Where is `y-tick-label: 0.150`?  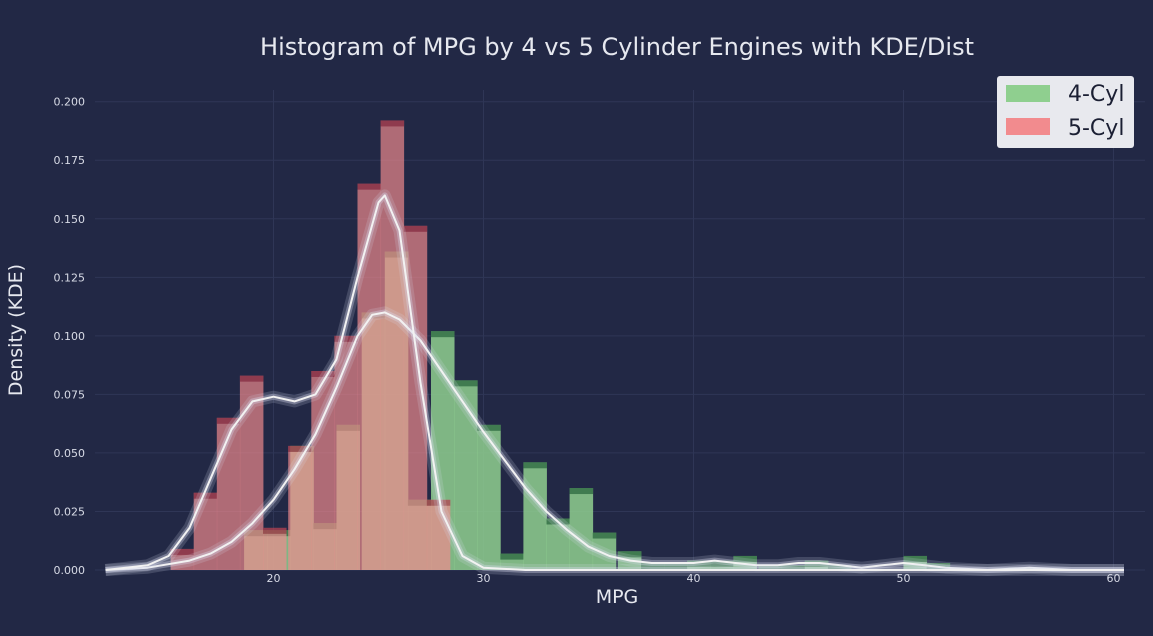
y-tick-label: 0.150 is located at coordinates (70, 219).